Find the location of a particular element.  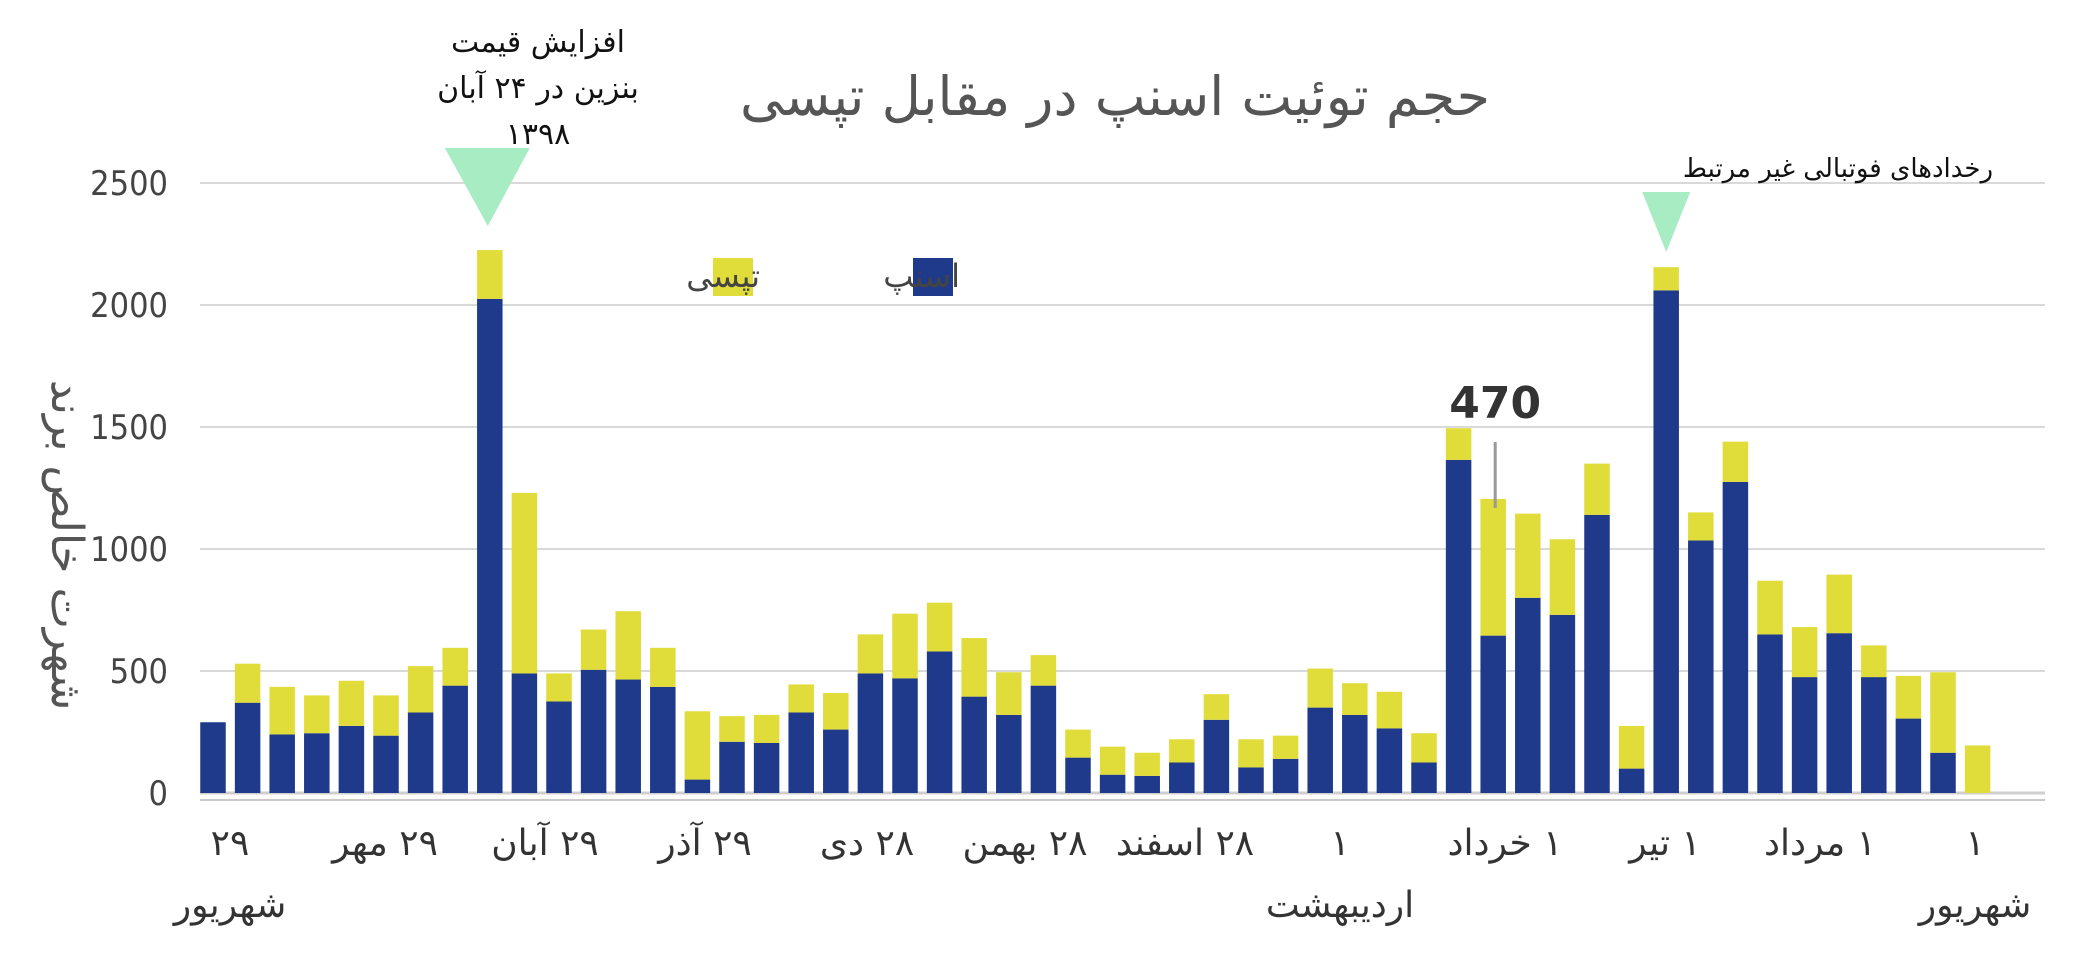

x-tick-label: ۲۹ شهریور is located at coordinates (229, 874).